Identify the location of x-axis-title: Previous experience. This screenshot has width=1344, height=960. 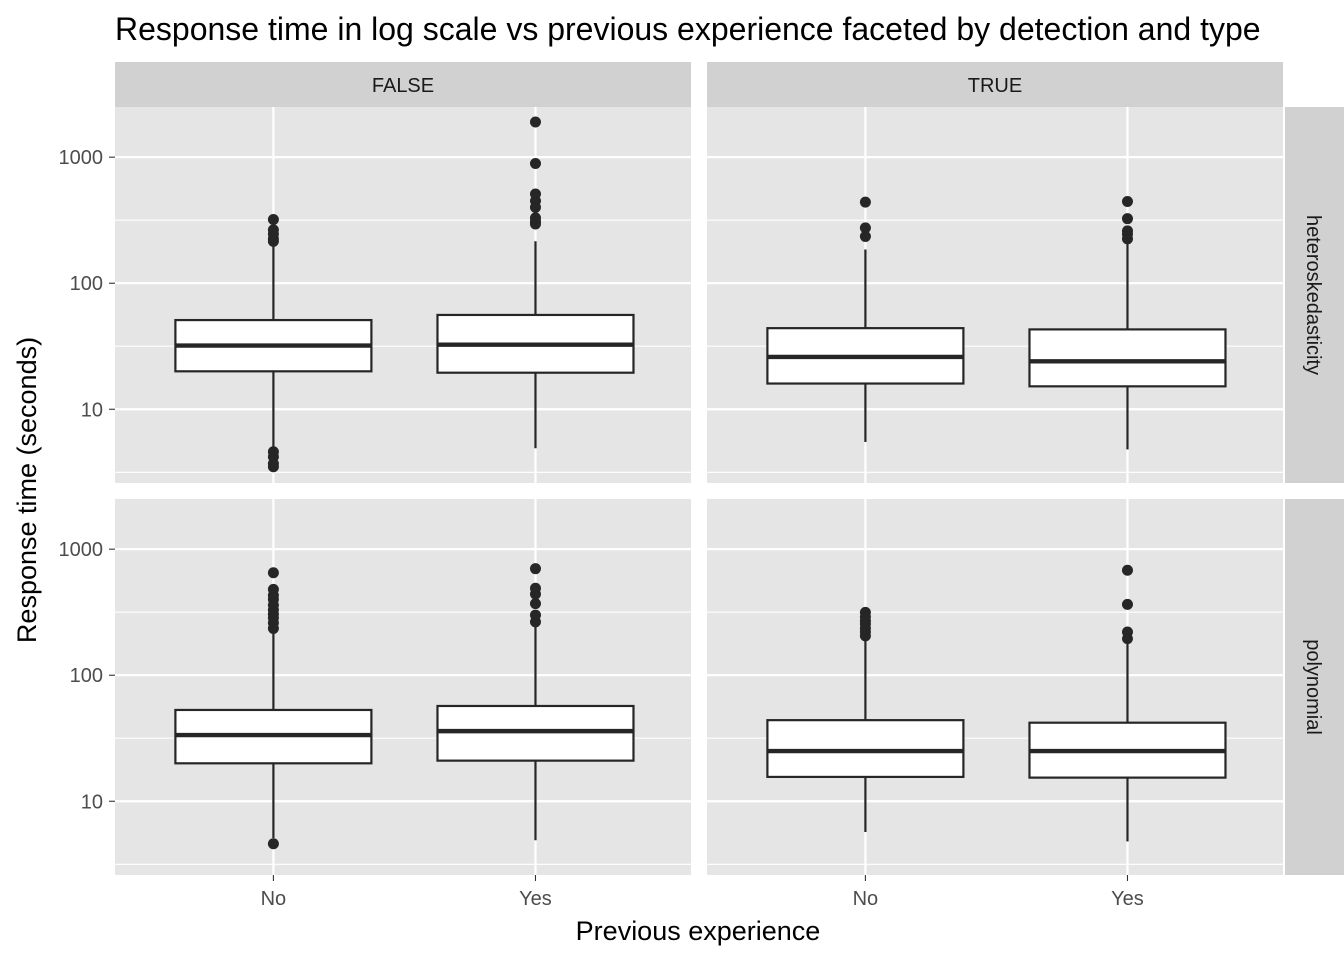
(698, 931).